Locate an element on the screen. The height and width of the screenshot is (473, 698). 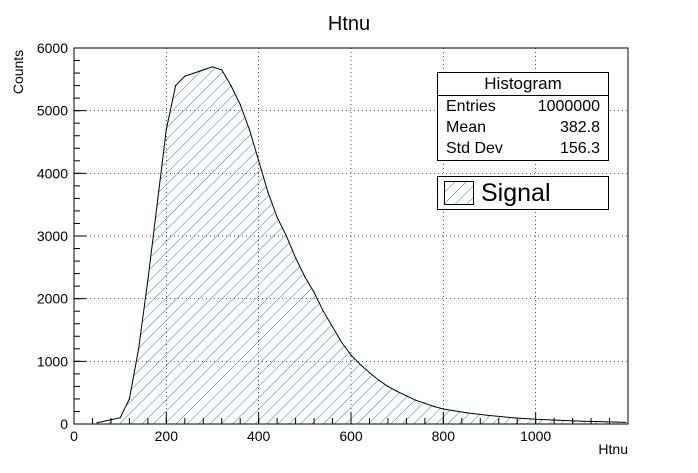
stats-stddev-value: 156.3 is located at coordinates (579, 148).